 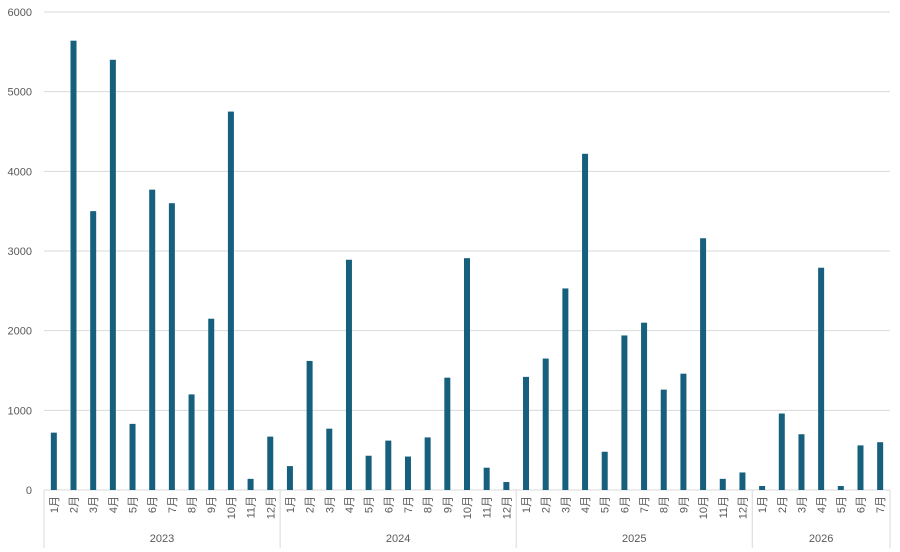 What do you see at coordinates (20, 93) in the screenshot?
I see `y-tick-label: 5000` at bounding box center [20, 93].